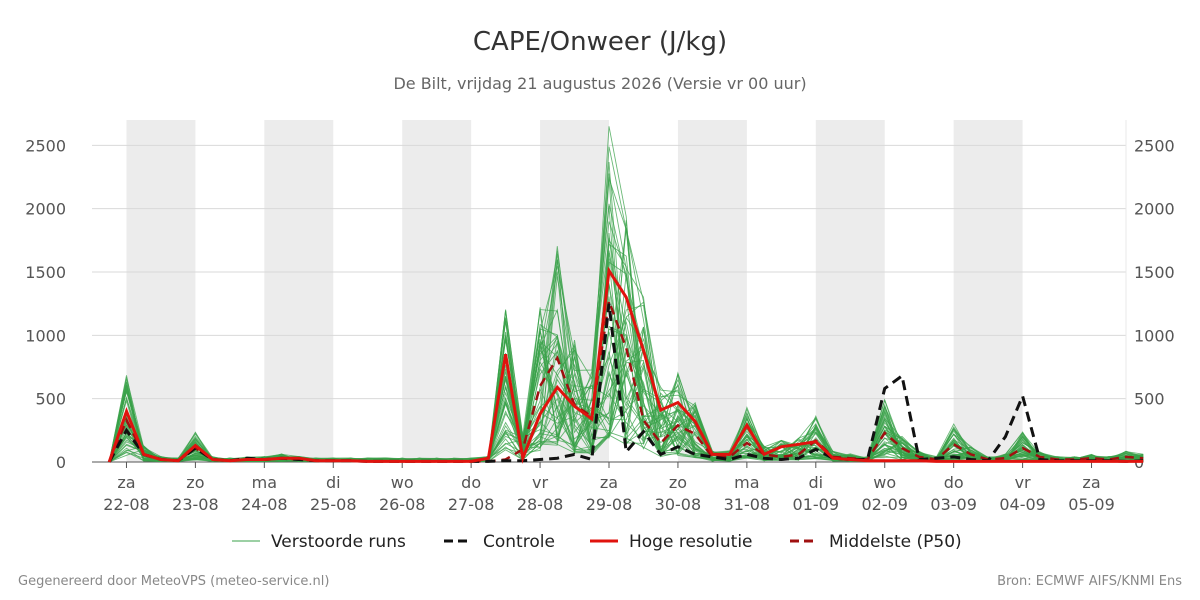 The width and height of the screenshot is (1200, 600). I want to click on legend-label-ens: Verstoorde runs, so click(338, 542).